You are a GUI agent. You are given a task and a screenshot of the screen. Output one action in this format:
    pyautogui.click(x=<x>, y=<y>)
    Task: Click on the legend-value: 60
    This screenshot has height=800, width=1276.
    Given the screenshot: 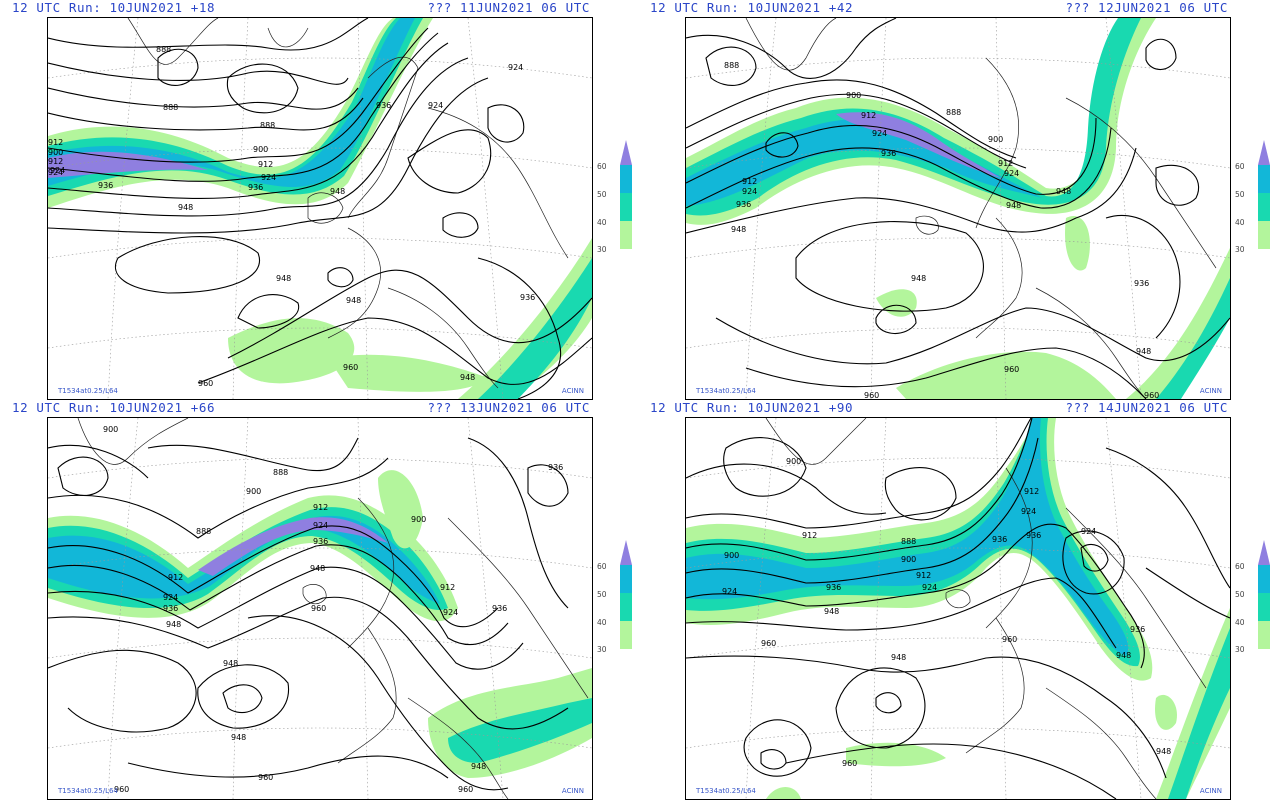 What is the action you would take?
    pyautogui.click(x=1240, y=166)
    